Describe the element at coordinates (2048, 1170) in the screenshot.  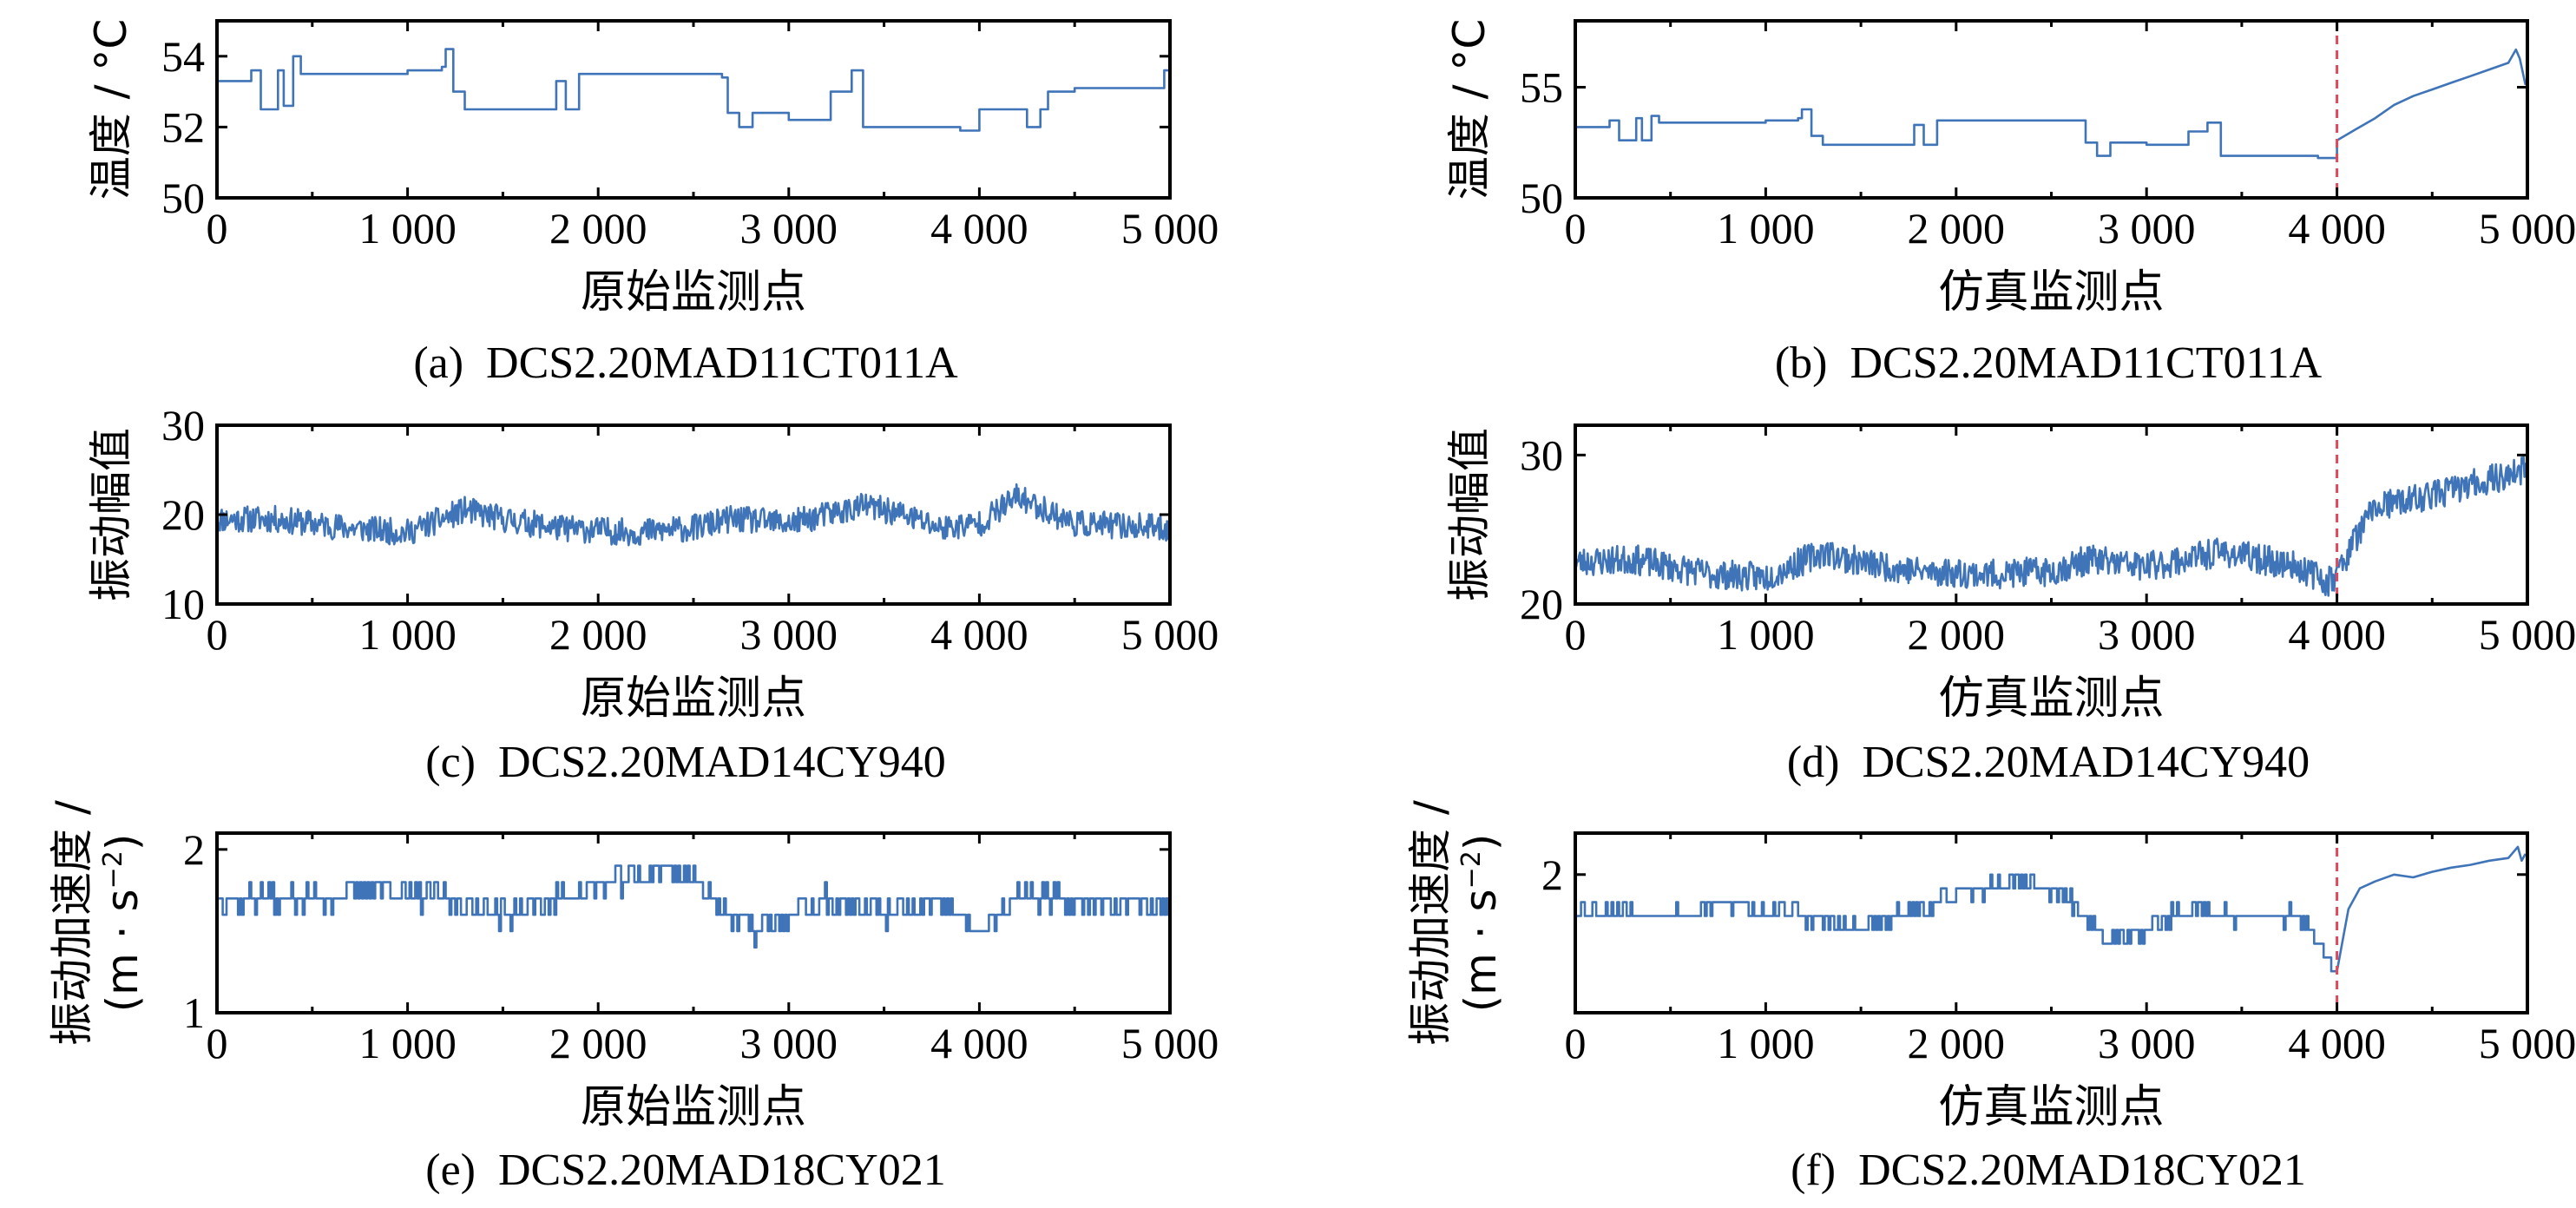
I see `panel-caption-f: (f) DCS2.20MAD18CY021` at that location.